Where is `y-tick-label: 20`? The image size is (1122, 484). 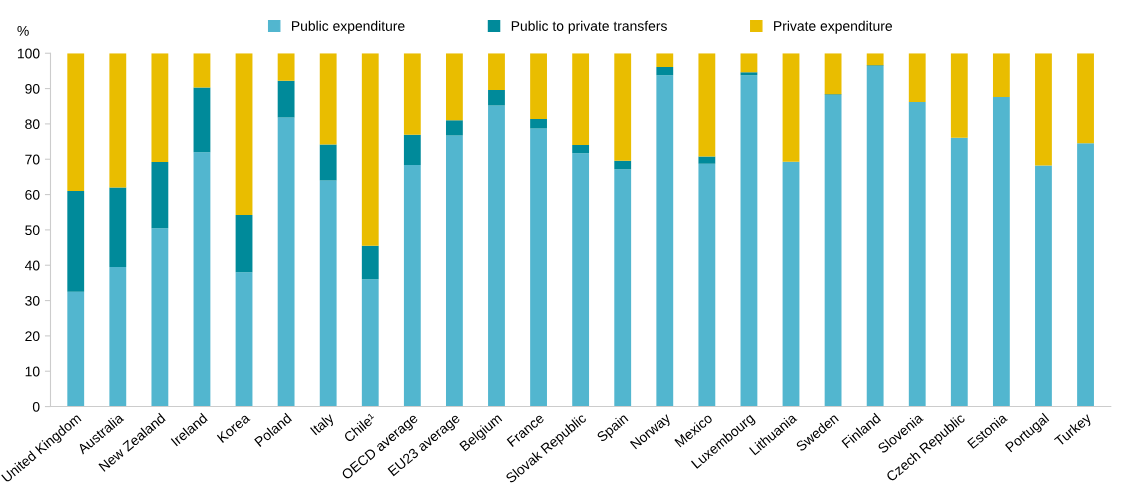 y-tick-label: 20 is located at coordinates (32, 336).